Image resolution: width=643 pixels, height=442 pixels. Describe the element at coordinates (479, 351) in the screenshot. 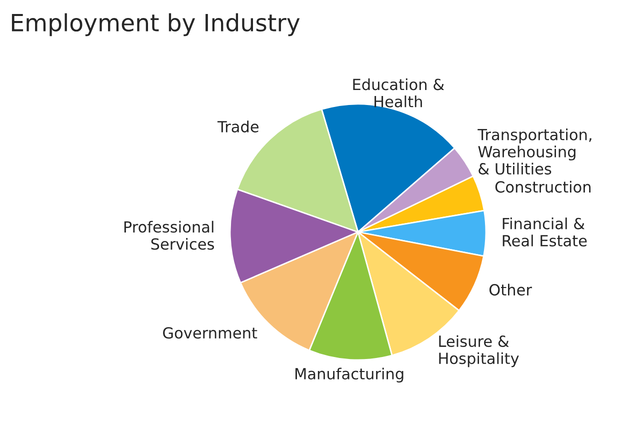

I see `slice-label: Leisure & Hospitality` at that location.